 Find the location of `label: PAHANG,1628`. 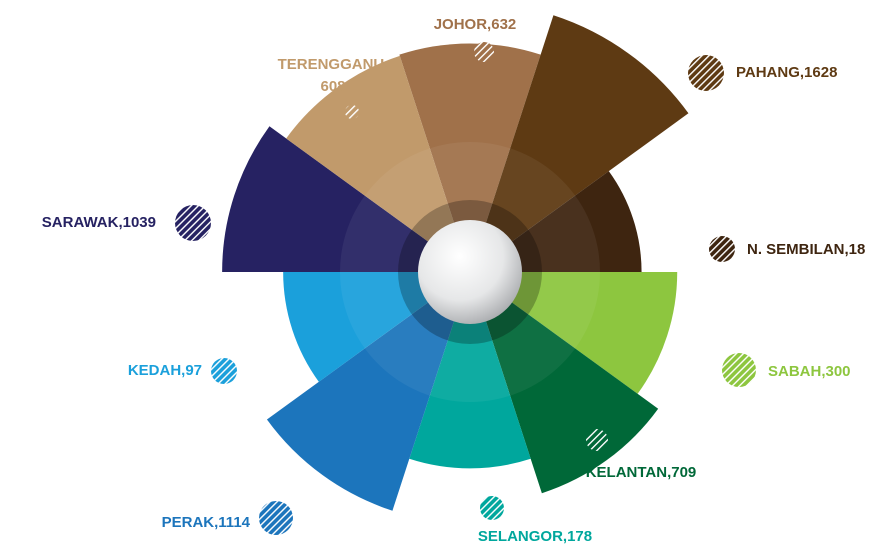

label: PAHANG,1628 is located at coordinates (786, 72).